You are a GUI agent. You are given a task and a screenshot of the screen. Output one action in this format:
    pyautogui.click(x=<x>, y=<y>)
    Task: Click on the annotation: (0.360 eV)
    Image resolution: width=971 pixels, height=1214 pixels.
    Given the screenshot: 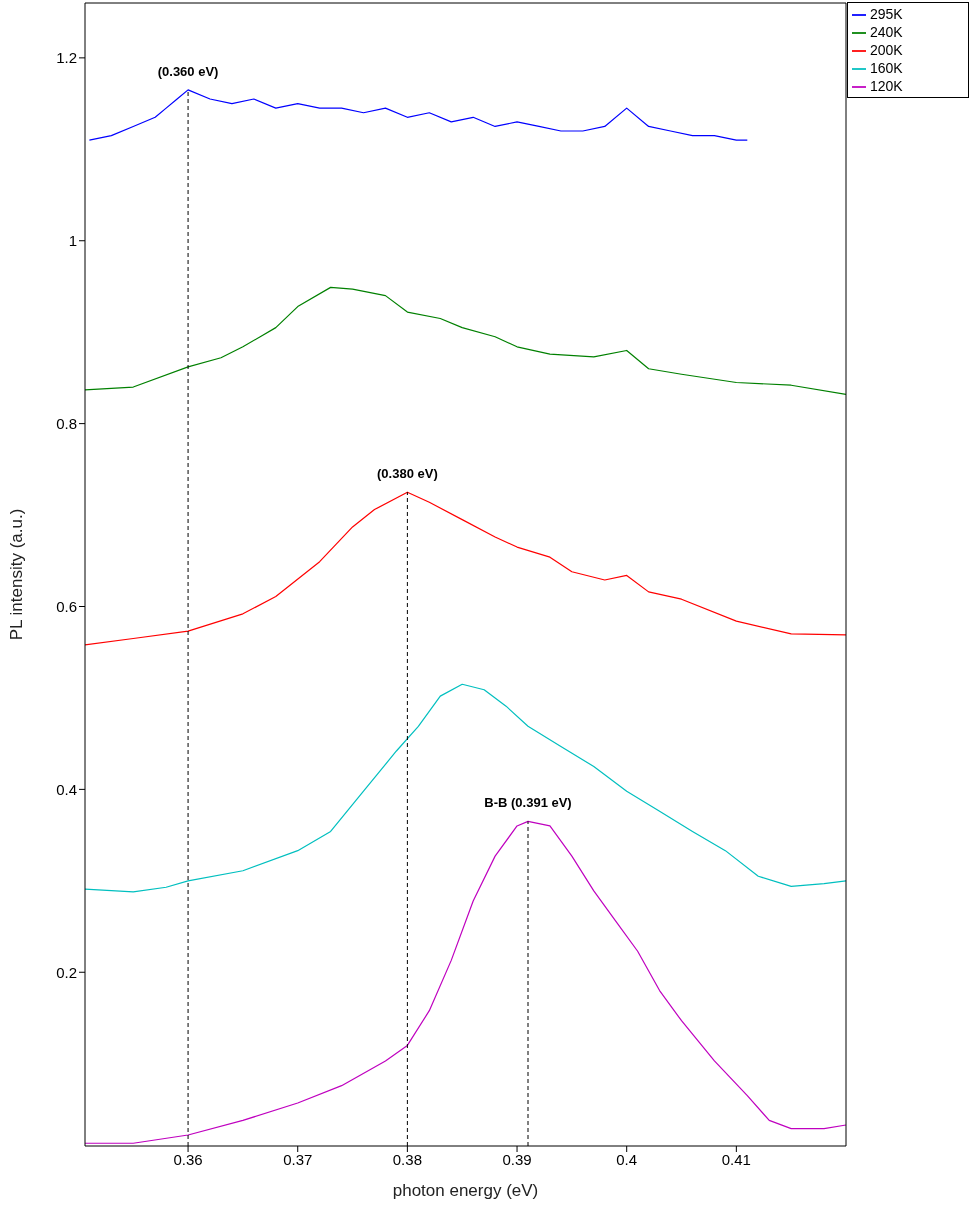 What is the action you would take?
    pyautogui.click(x=188, y=71)
    